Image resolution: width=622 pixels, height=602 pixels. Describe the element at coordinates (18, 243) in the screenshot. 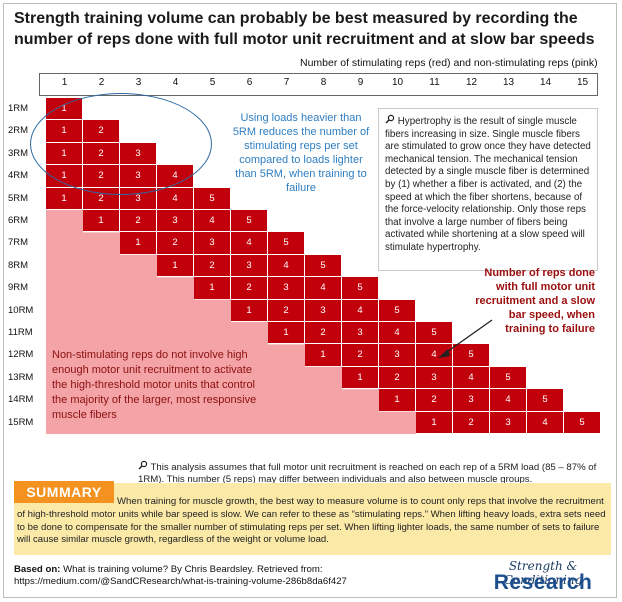

I see `row-header: 7RM` at that location.